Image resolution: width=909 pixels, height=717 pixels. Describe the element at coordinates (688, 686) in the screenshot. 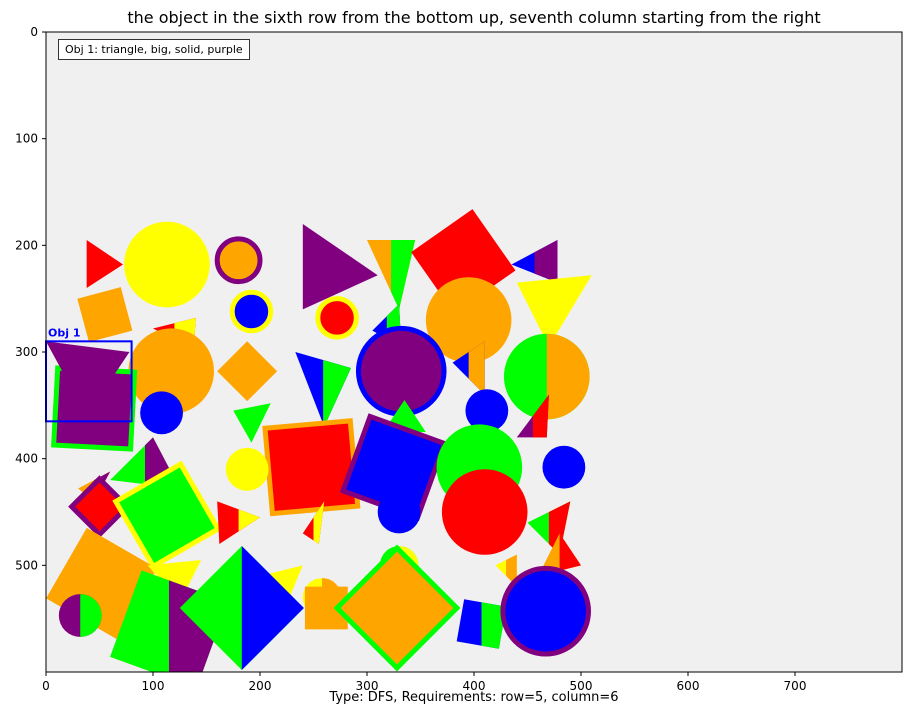

I see `x-tick-label: 600` at that location.